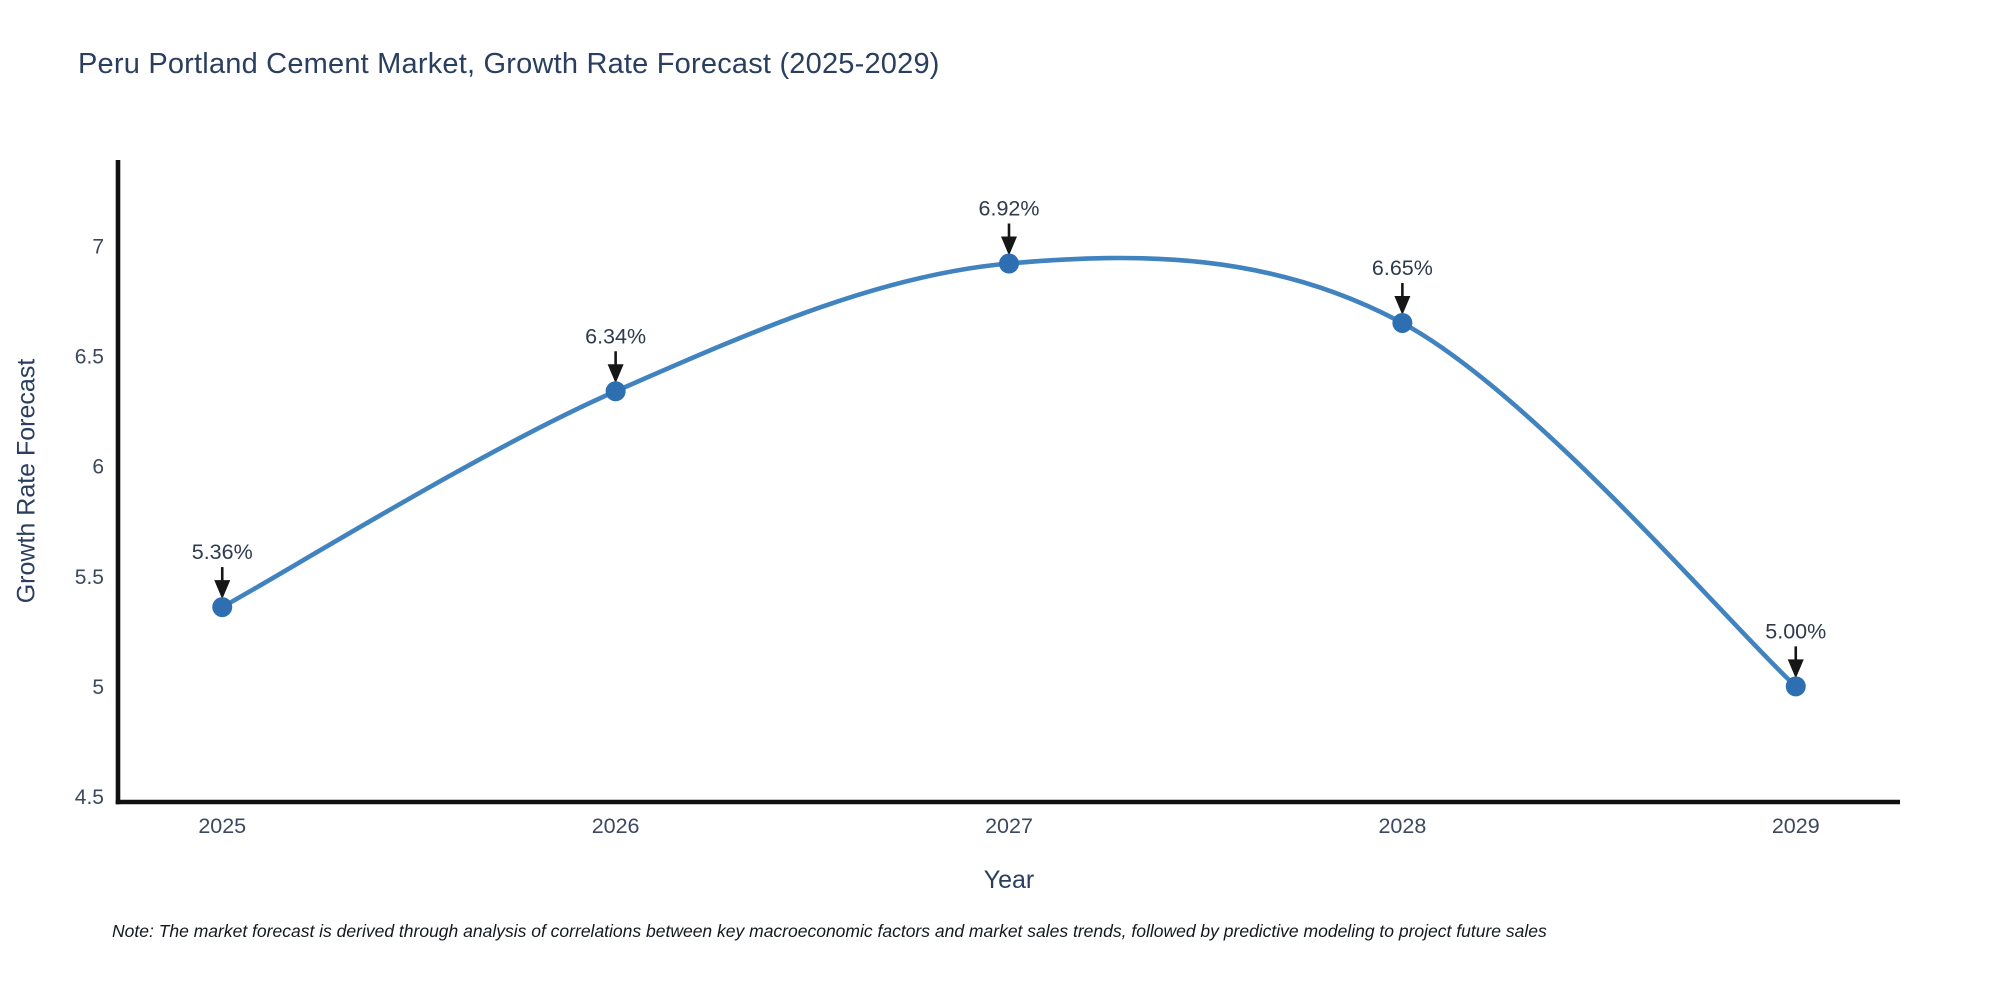  Describe the element at coordinates (222, 826) in the screenshot. I see `x-tick-label: 2025` at that location.